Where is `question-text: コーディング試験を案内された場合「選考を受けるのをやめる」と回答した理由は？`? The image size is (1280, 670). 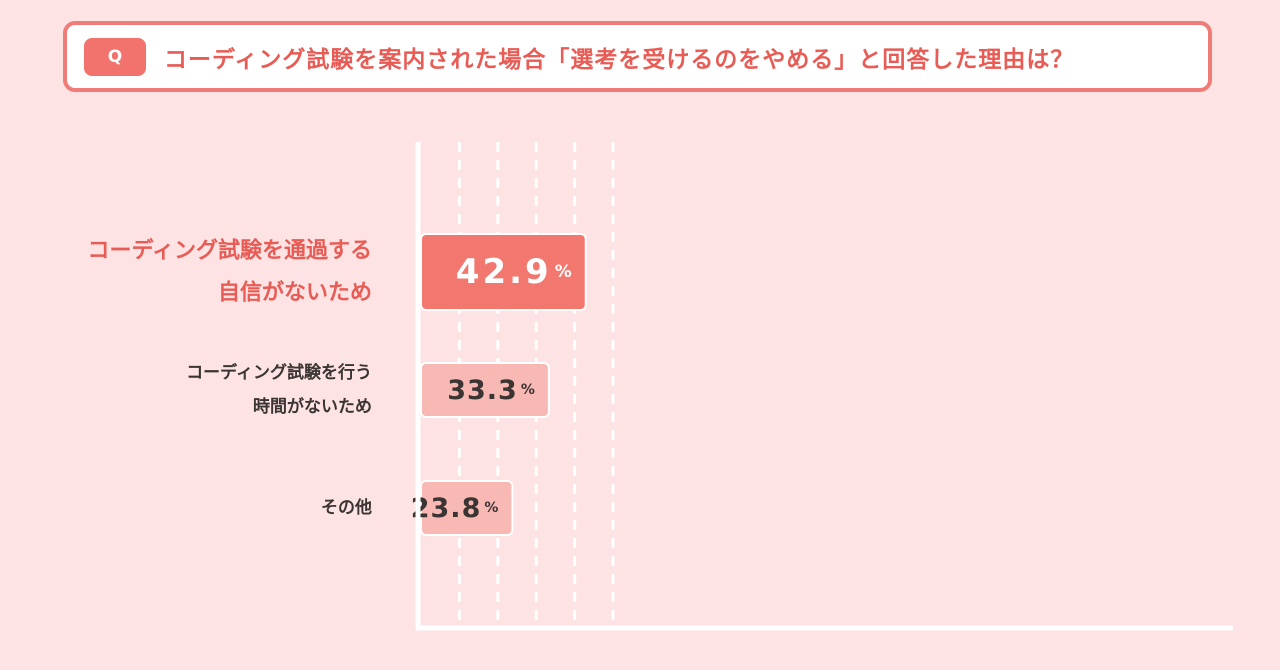
question-text: コーディング試験を案内された場合「選考を受けるのをやめる」と回答した理由は？ is located at coordinates (619, 59).